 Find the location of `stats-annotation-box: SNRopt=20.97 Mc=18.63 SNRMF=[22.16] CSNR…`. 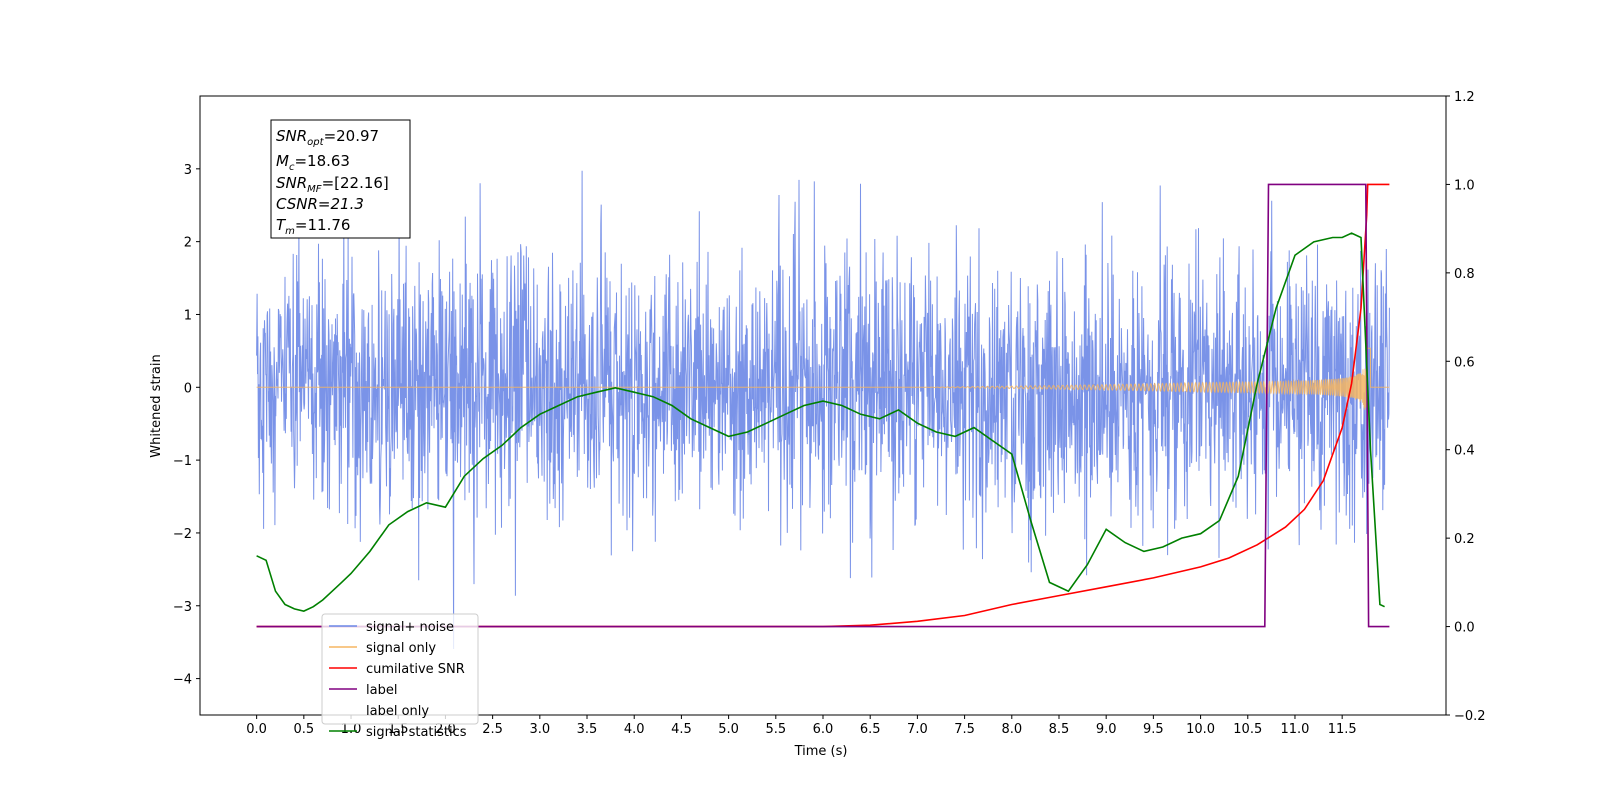

stats-annotation-box: SNRopt=20.97 Mc=18.63 SNRMF=[22.16] CSNR… is located at coordinates (340, 179).